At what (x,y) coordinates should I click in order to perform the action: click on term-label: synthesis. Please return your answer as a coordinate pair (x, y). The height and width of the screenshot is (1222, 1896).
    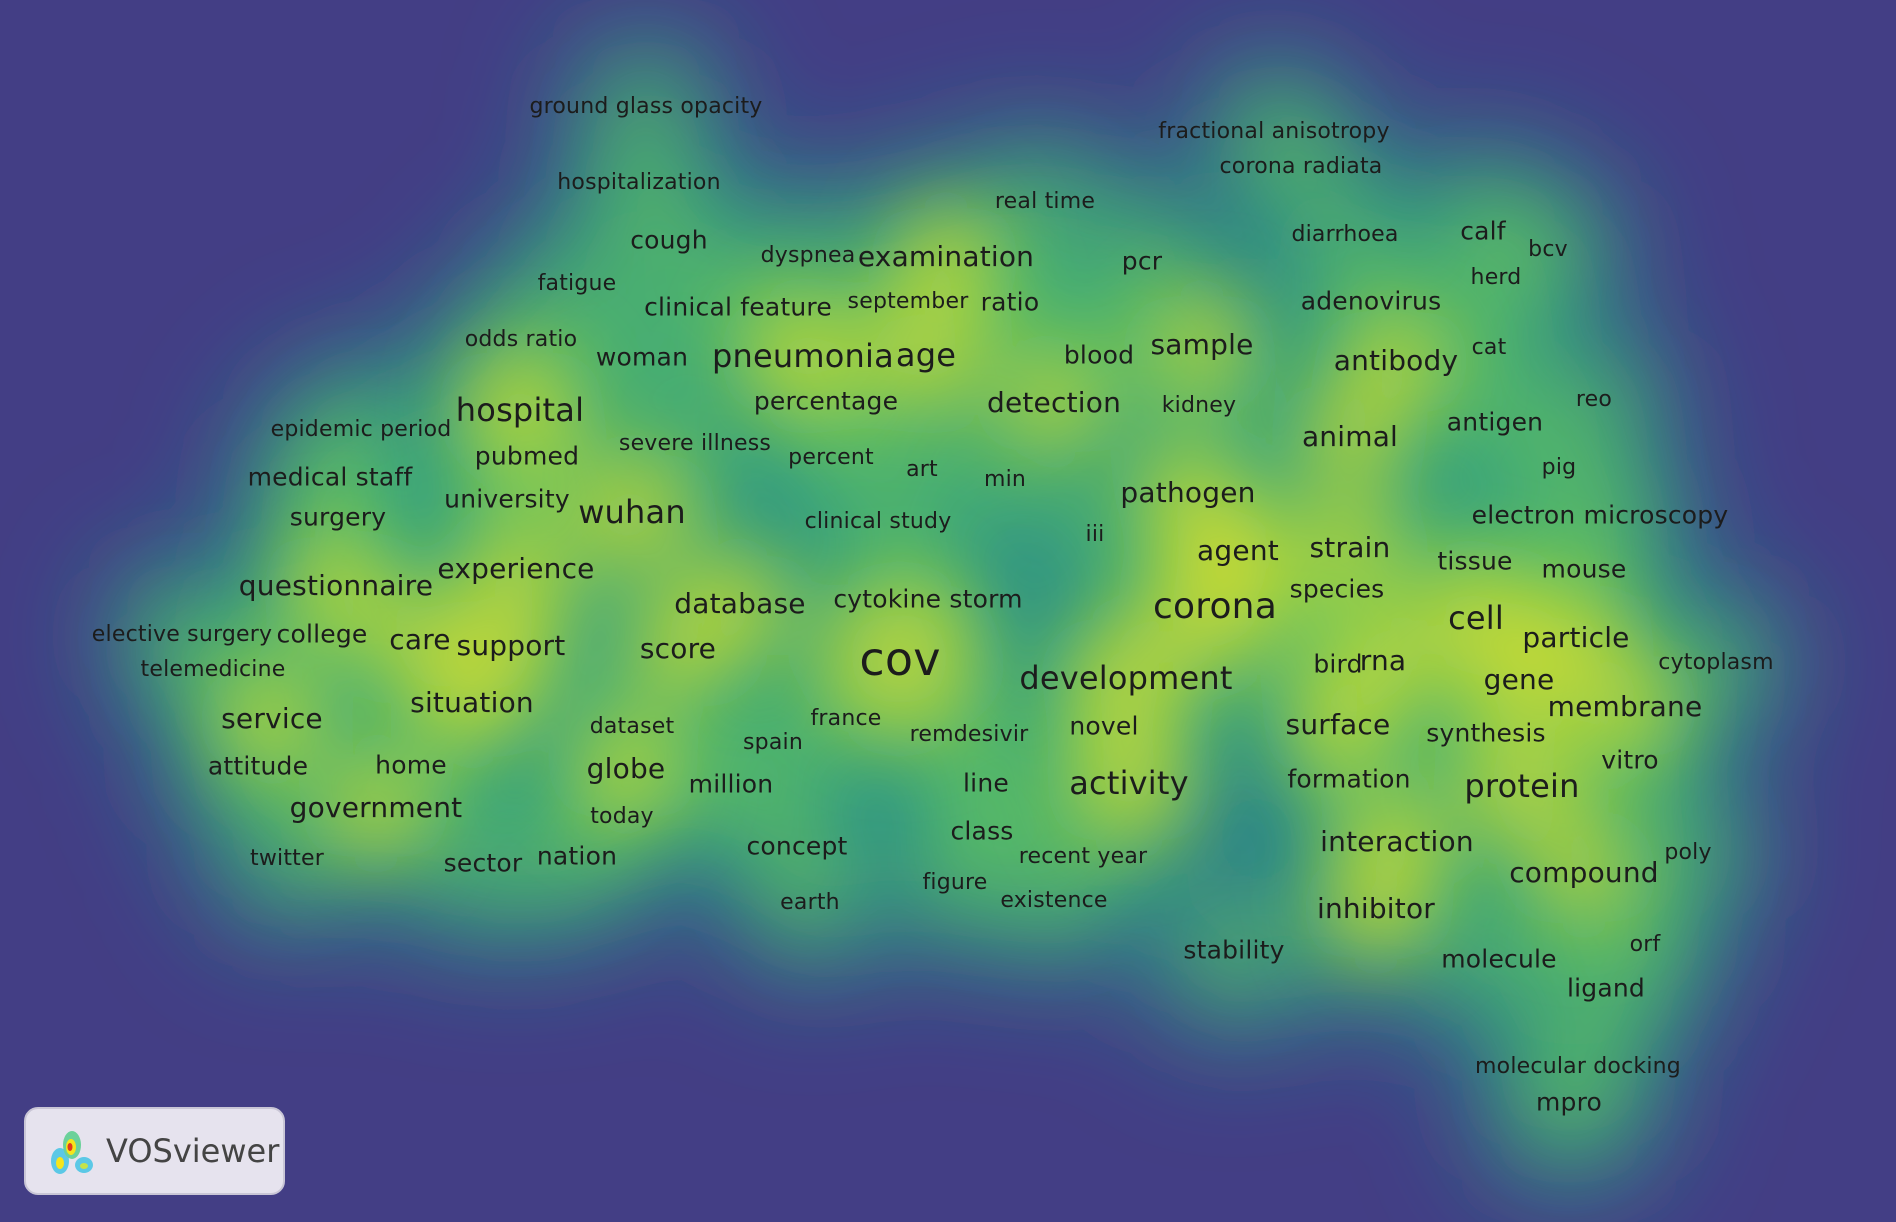
    Looking at the image, I should click on (1486, 733).